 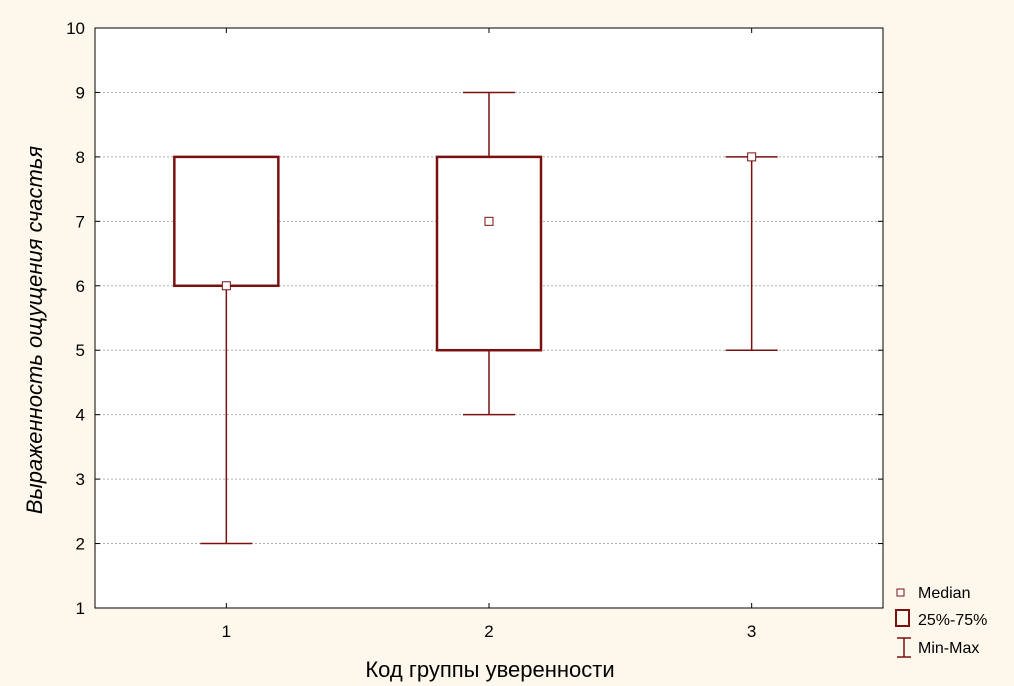 What do you see at coordinates (904, 647) in the screenshot?
I see `legend-range-marker` at bounding box center [904, 647].